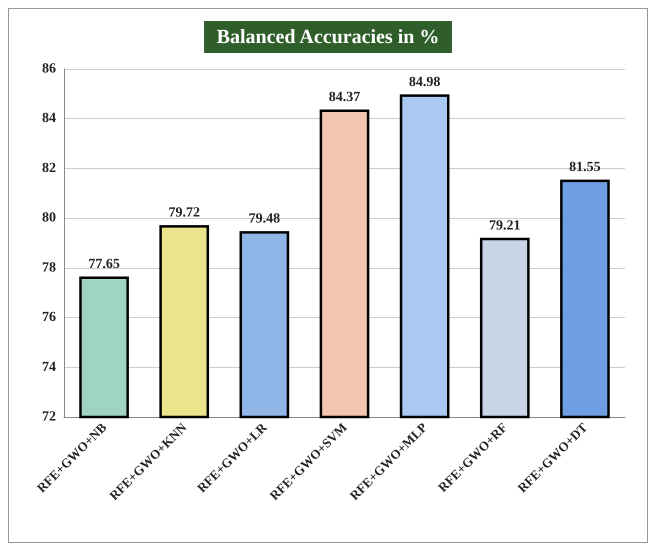  I want to click on y-tick-label: 72, so click(49, 417).